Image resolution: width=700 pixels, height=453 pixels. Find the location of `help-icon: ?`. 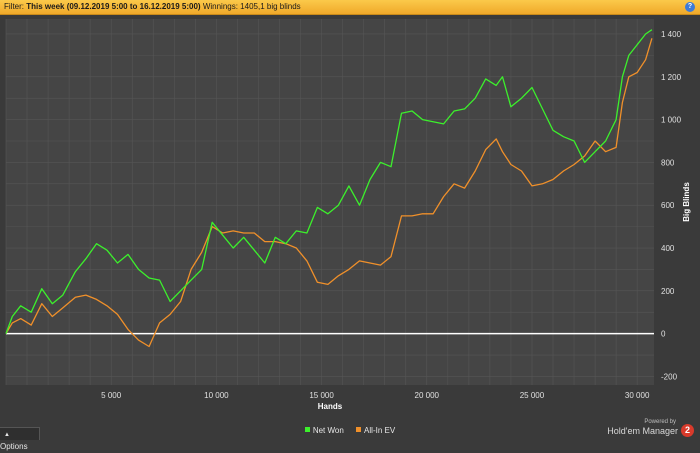

help-icon: ? is located at coordinates (690, 7).